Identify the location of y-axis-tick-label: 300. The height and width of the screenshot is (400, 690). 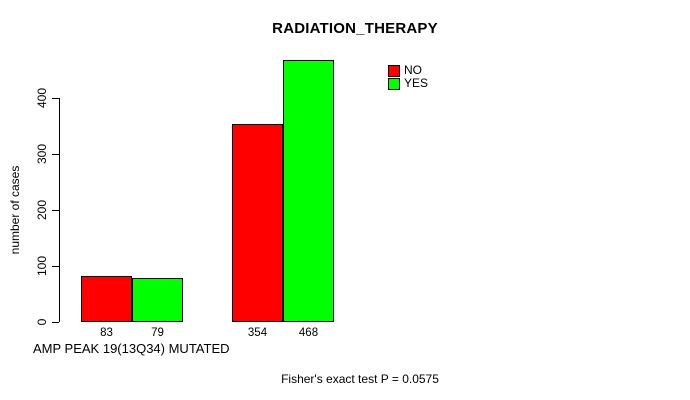
(42, 154).